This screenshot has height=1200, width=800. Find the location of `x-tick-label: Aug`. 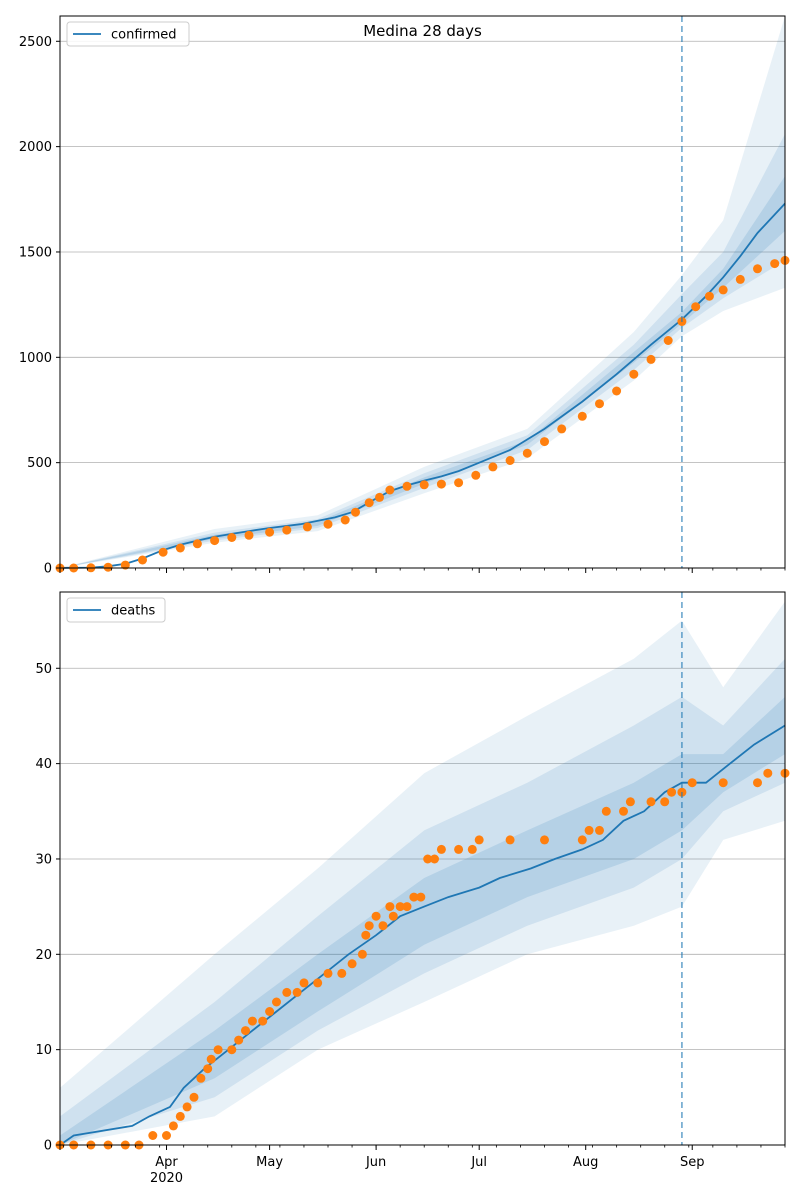

x-tick-label: Aug is located at coordinates (585, 1162).